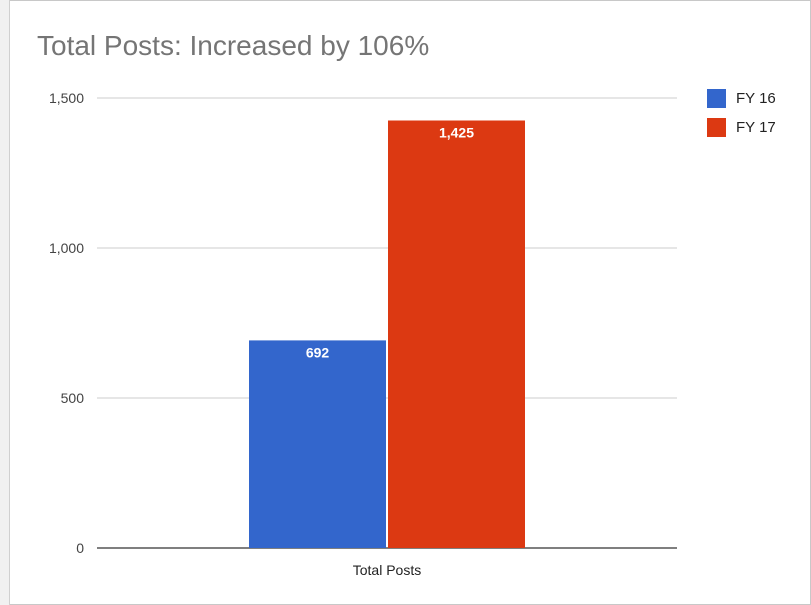  What do you see at coordinates (80, 548) in the screenshot?
I see `y-tick-label: 0` at bounding box center [80, 548].